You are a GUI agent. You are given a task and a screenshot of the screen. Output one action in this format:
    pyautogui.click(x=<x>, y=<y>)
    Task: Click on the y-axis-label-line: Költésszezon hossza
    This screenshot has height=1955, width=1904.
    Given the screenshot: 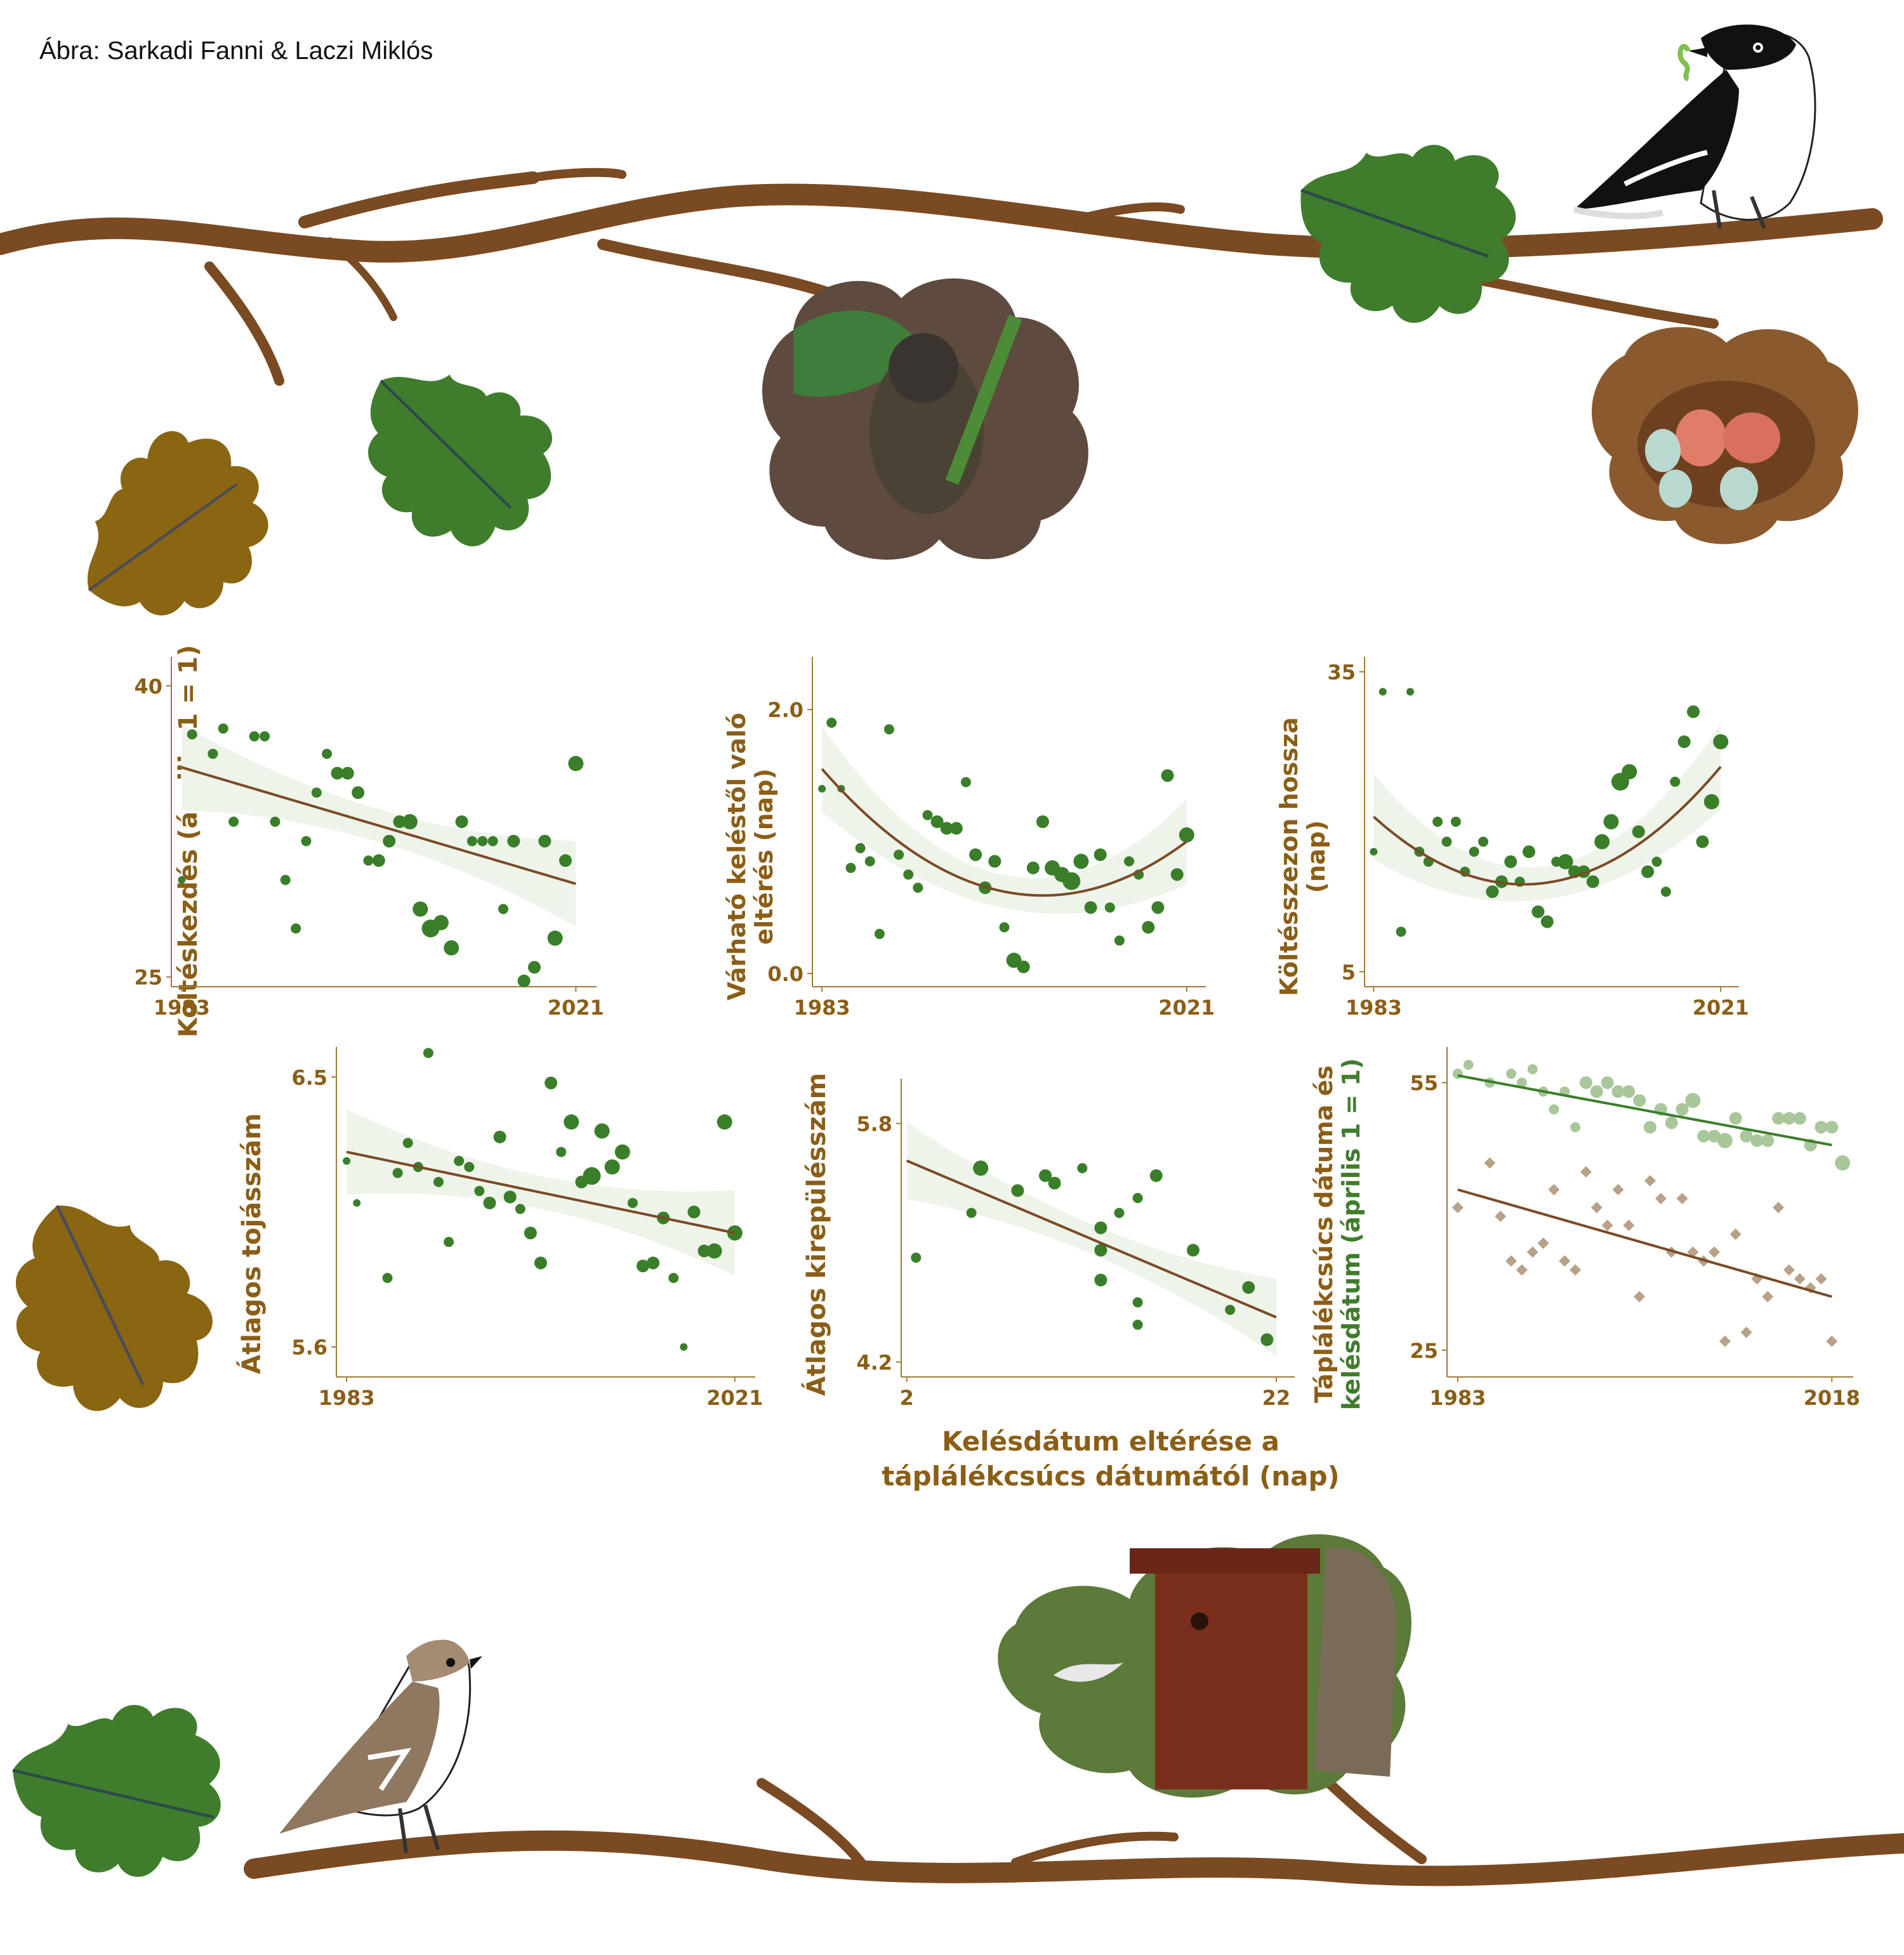 What is the action you would take?
    pyautogui.click(x=1289, y=856)
    